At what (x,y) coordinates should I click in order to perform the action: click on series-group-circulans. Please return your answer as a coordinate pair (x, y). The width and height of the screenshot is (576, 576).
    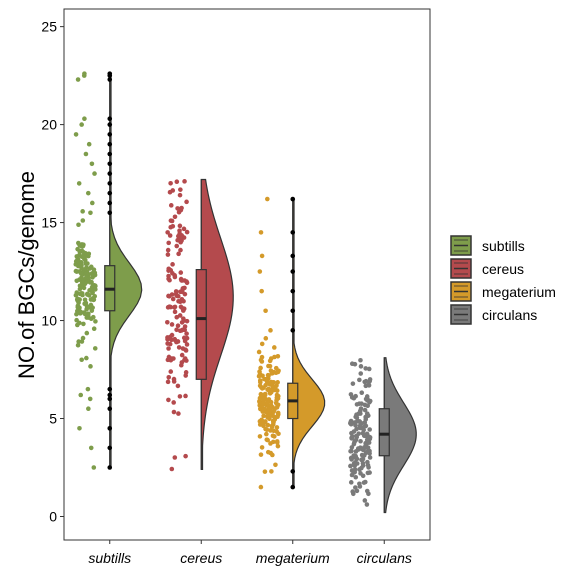
    Looking at the image, I should click on (382, 435).